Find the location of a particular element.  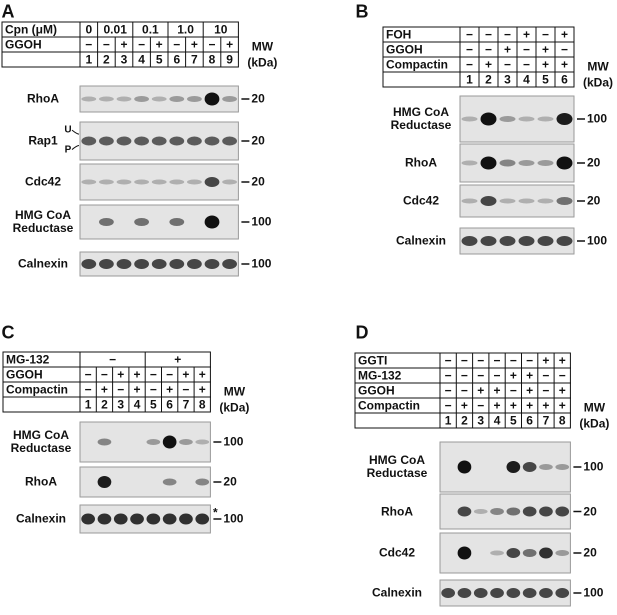

lane-number: 1 is located at coordinates (448, 420).